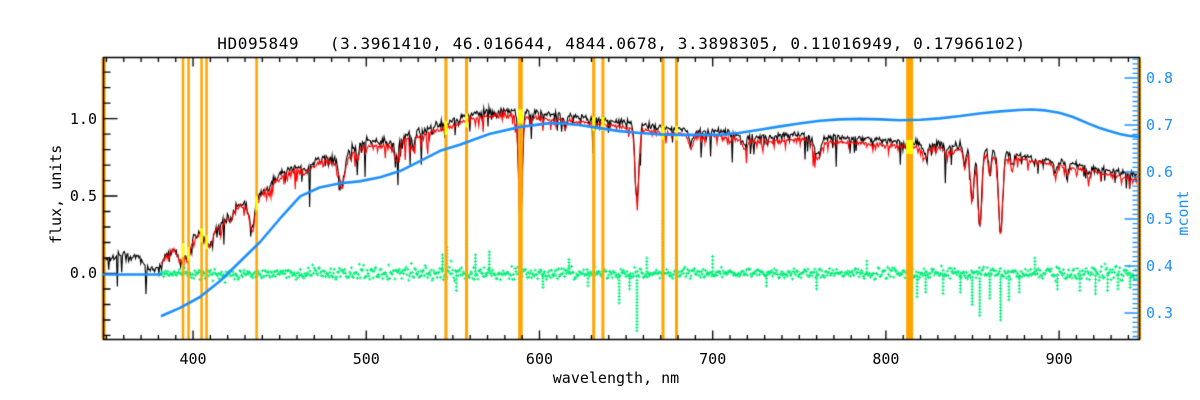  I want to click on x-tick-label-600: 600, so click(539, 359).